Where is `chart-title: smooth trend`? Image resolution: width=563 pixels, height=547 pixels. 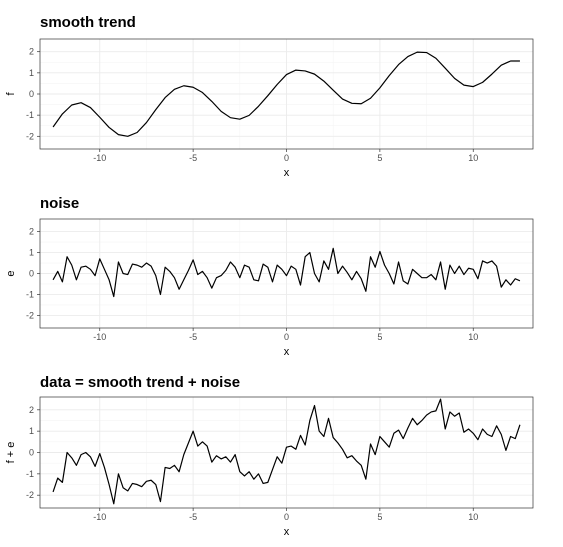 chart-title: smooth trend is located at coordinates (88, 22).